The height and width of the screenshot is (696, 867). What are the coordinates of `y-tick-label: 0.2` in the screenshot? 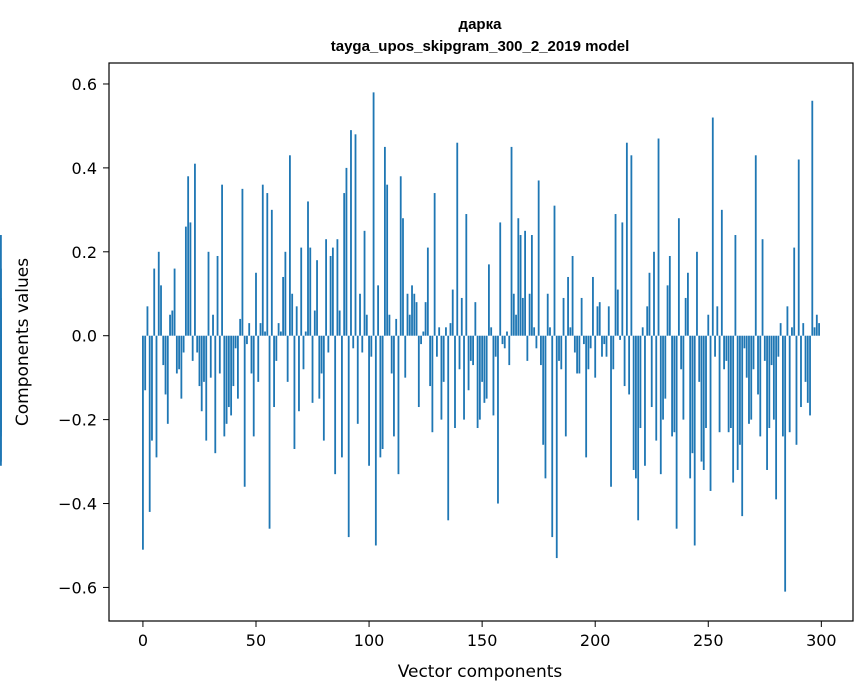 It's located at (84, 252).